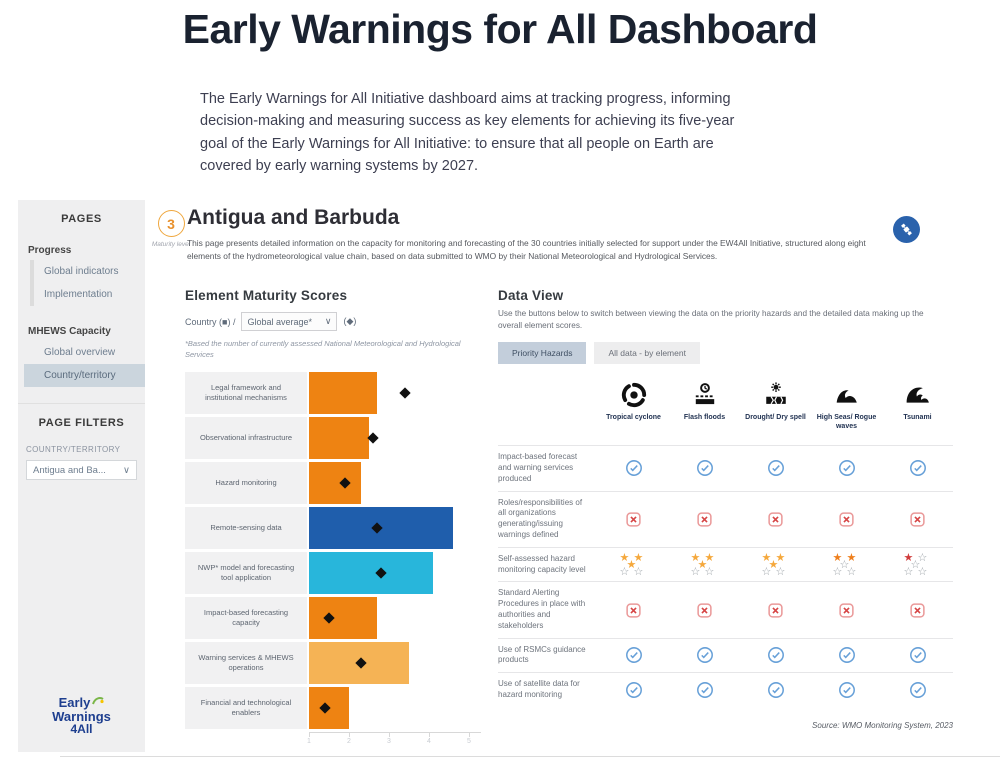 Image resolution: width=1000 pixels, height=762 pixels. I want to click on table-row: Use of RSMCs guidance products, so click(725, 655).